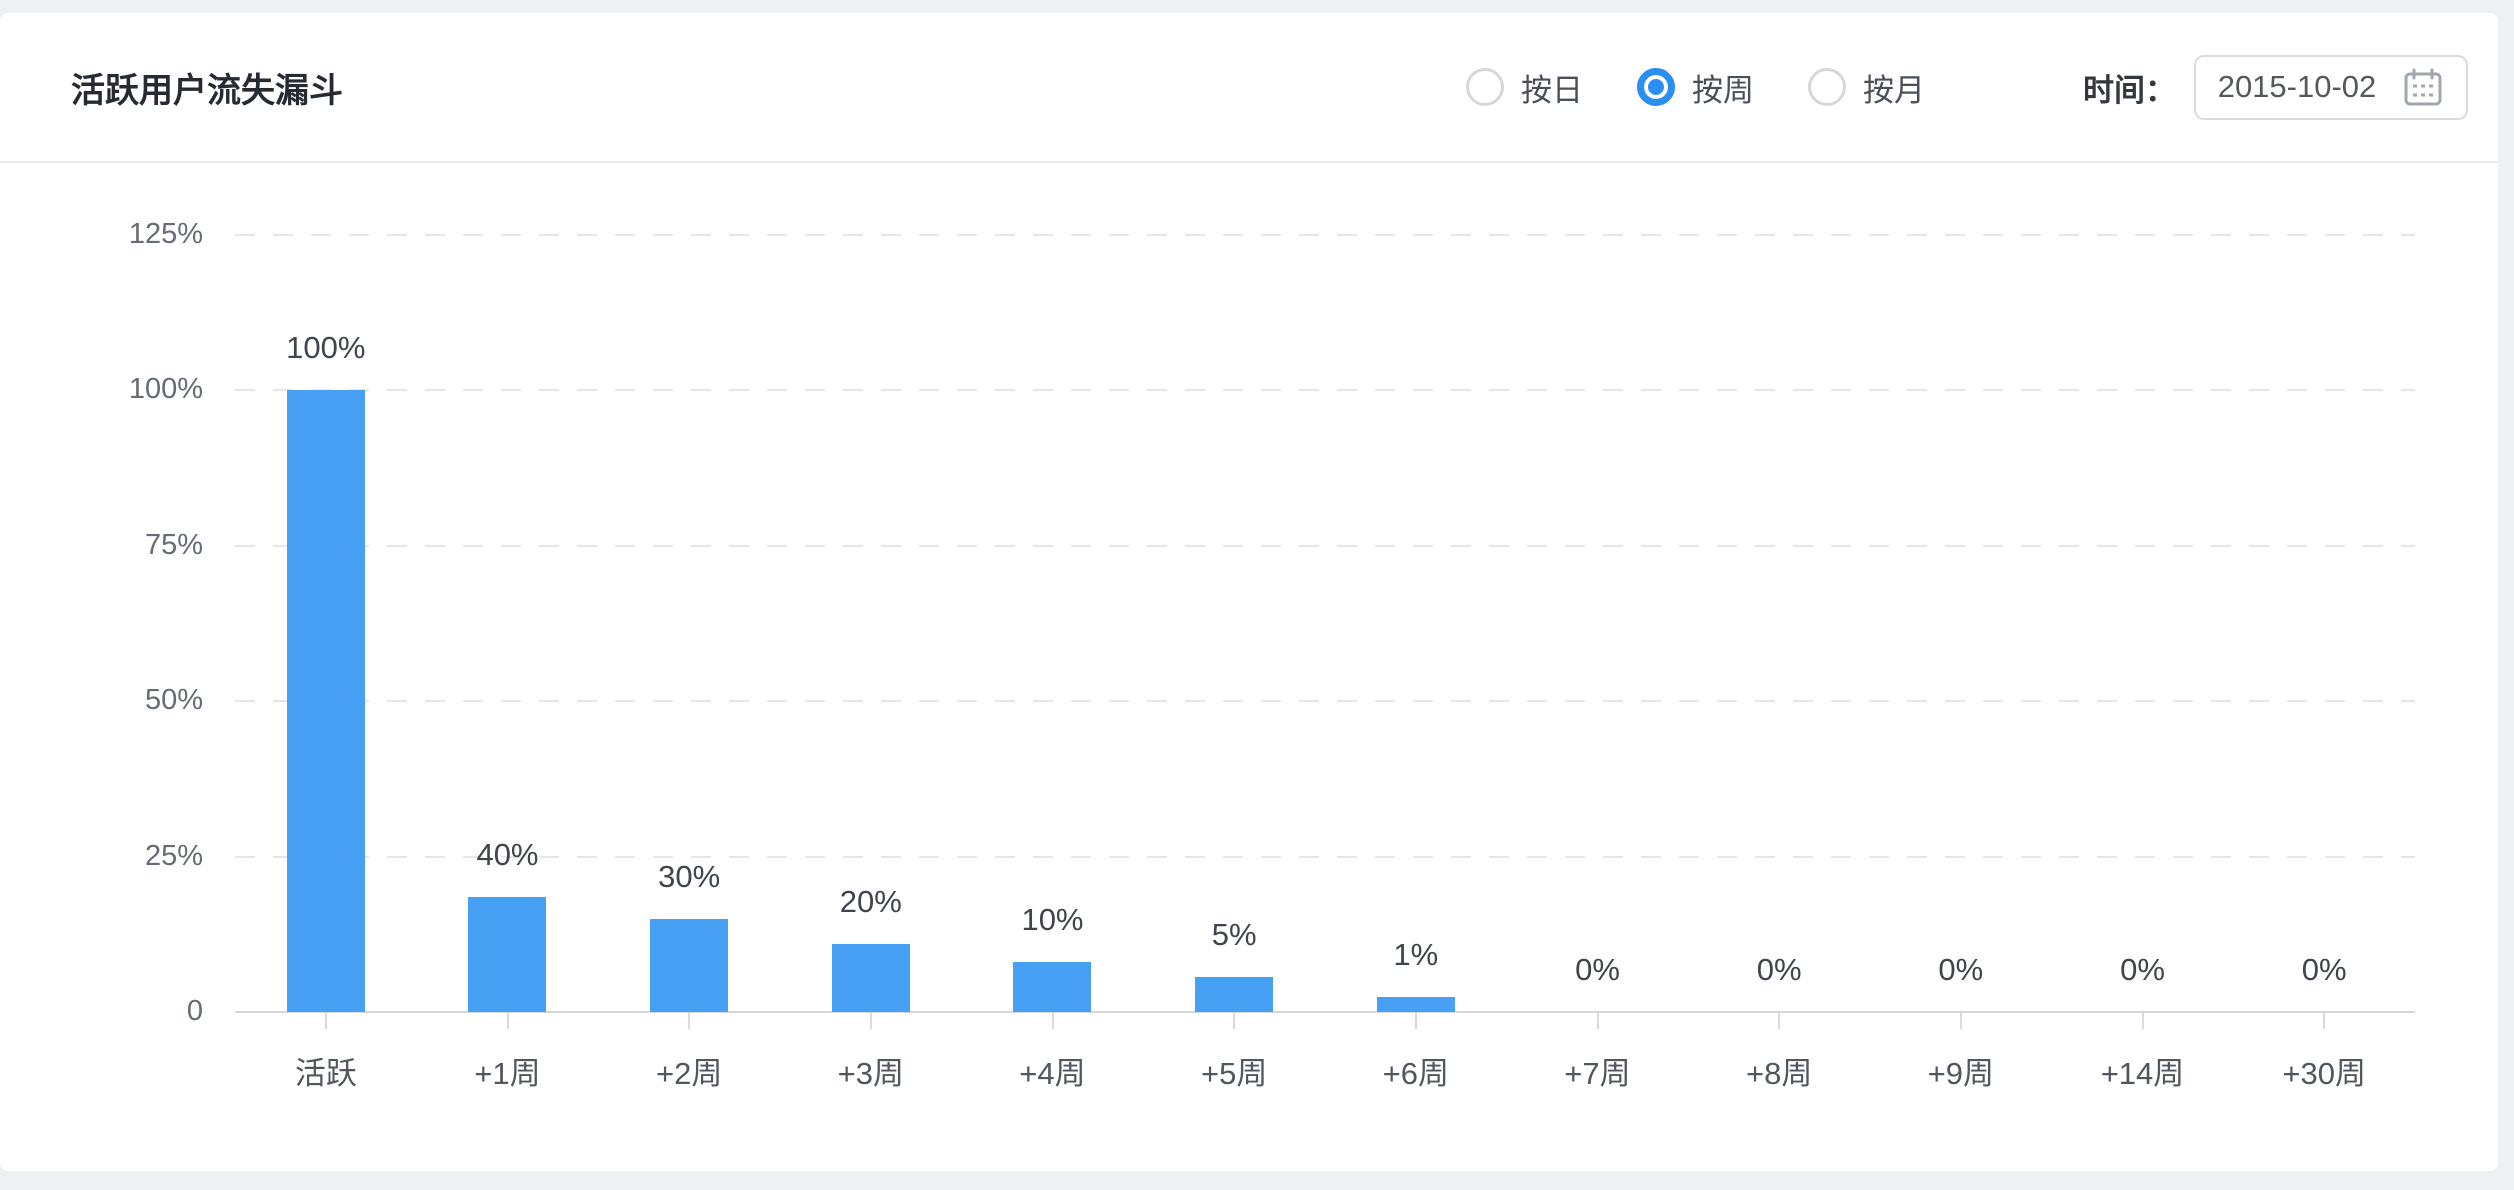  I want to click on radio-selected-icon, so click(1656, 87).